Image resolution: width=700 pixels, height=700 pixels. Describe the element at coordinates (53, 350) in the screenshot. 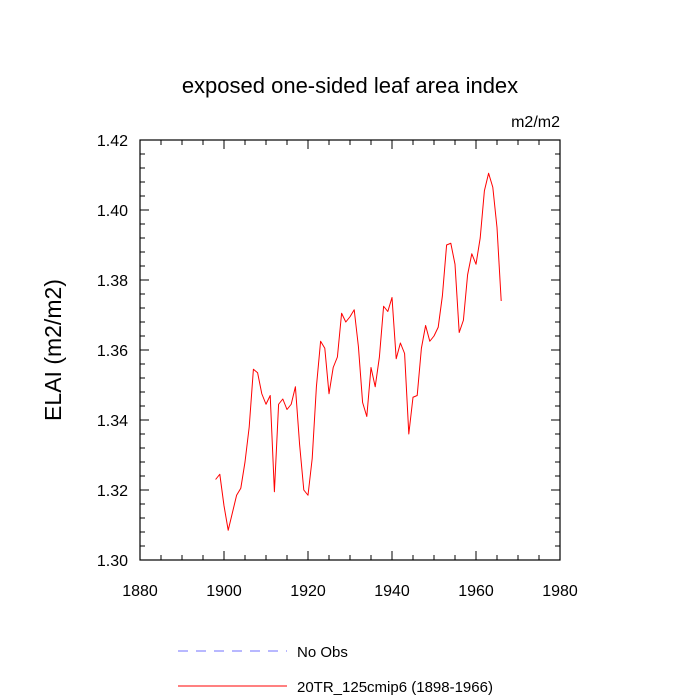

I see `y-axis-label: ELAI (m2/m2)` at that location.